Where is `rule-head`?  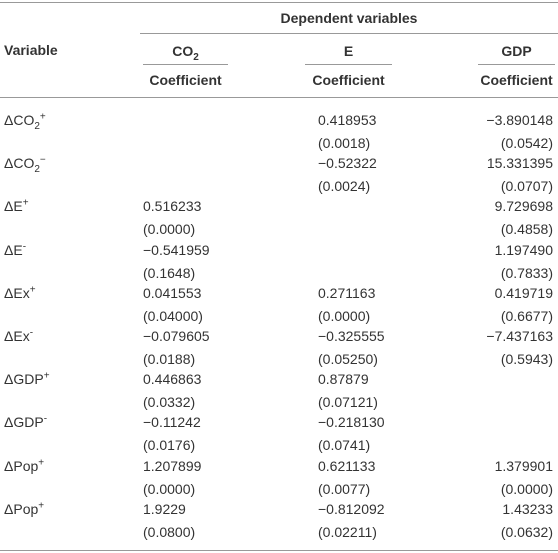
rule-head is located at coordinates (279, 97).